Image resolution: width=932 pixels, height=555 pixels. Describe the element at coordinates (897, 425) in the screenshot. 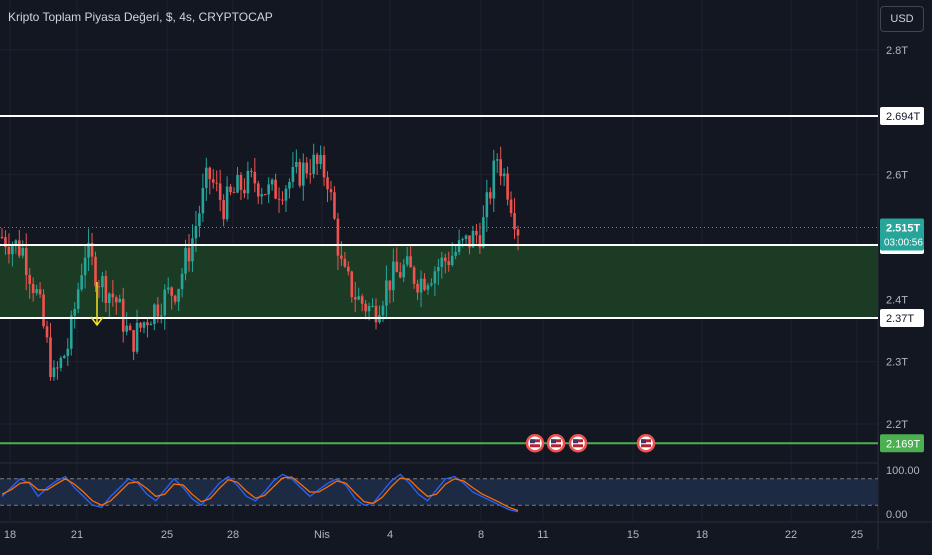

I see `y-tick-label: 2.2T` at that location.